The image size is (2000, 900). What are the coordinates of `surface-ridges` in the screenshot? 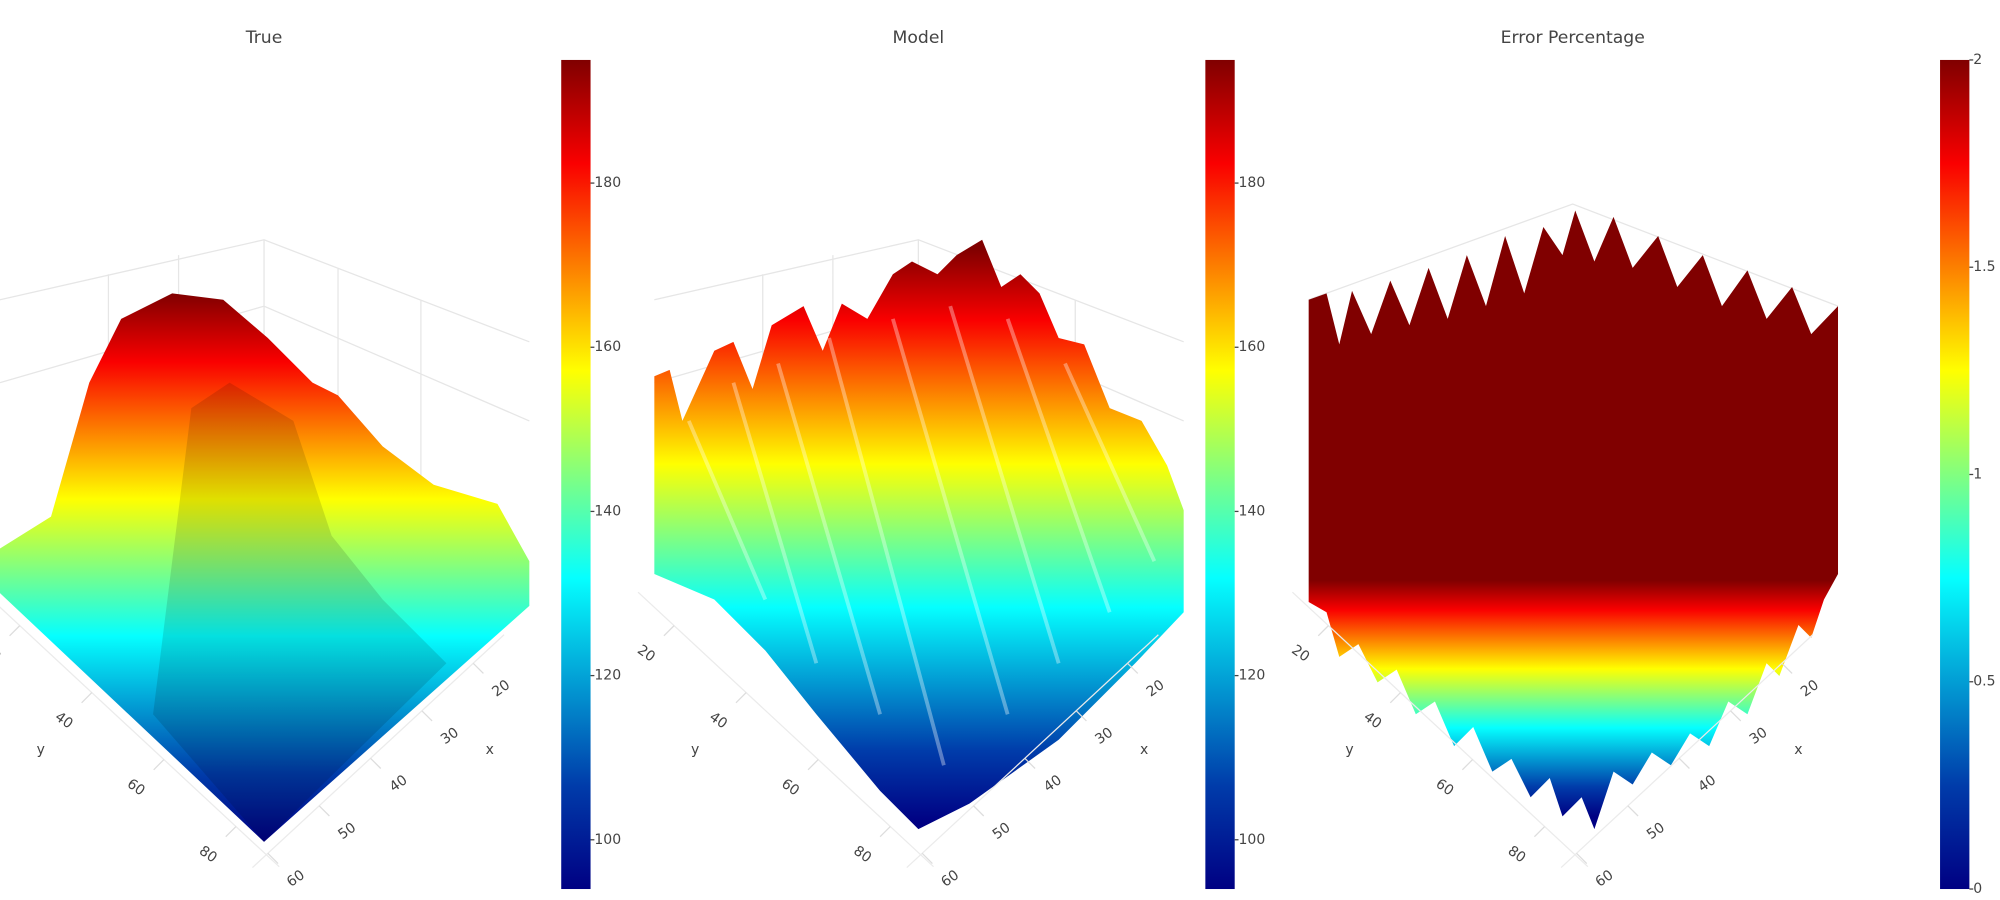 It's located at (922, 535).